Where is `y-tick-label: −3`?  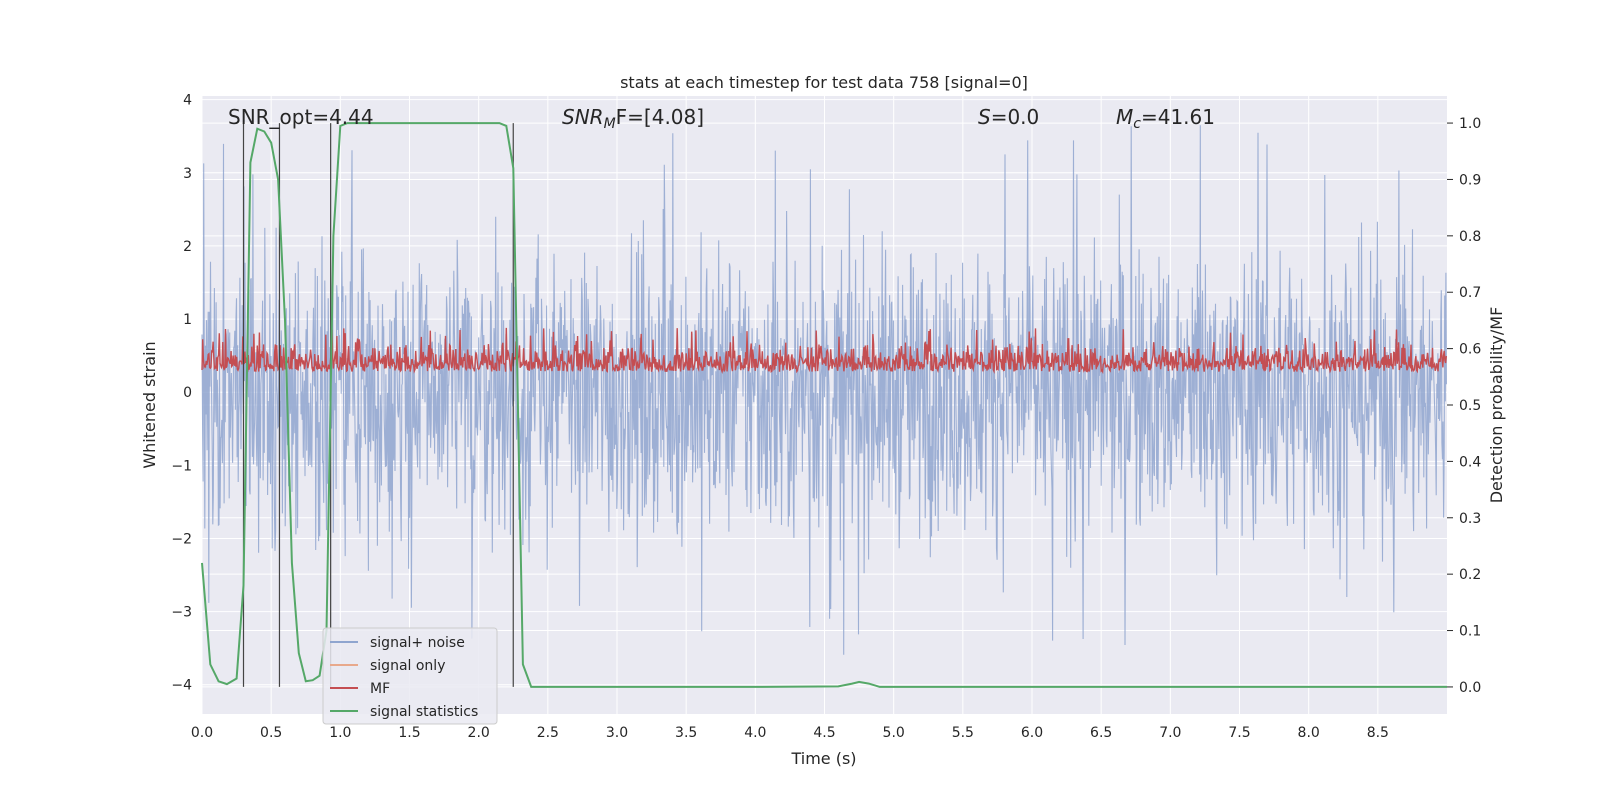 y-tick-label: −3 is located at coordinates (181, 613).